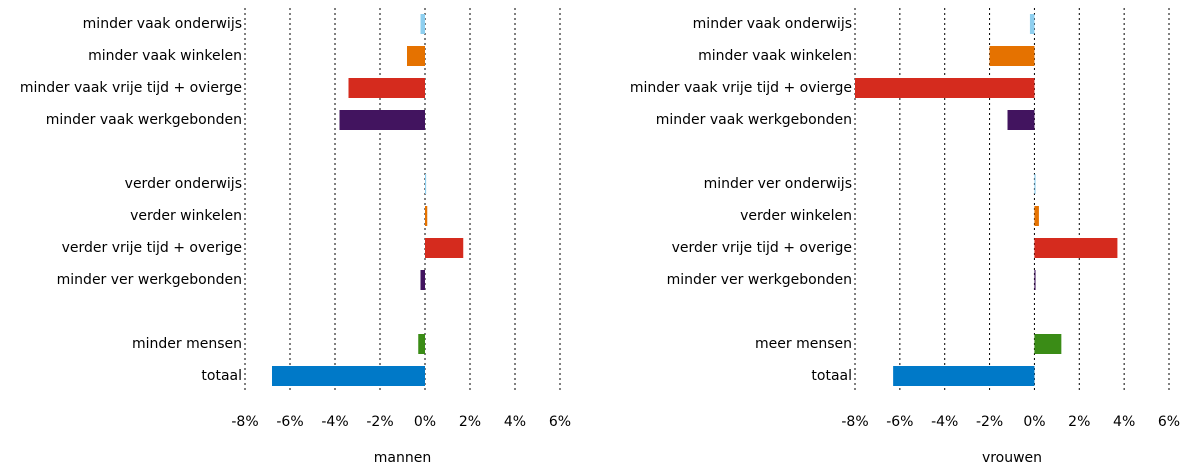  What do you see at coordinates (1012, 458) in the screenshot?
I see `x-axis-label: vrouwen` at bounding box center [1012, 458].